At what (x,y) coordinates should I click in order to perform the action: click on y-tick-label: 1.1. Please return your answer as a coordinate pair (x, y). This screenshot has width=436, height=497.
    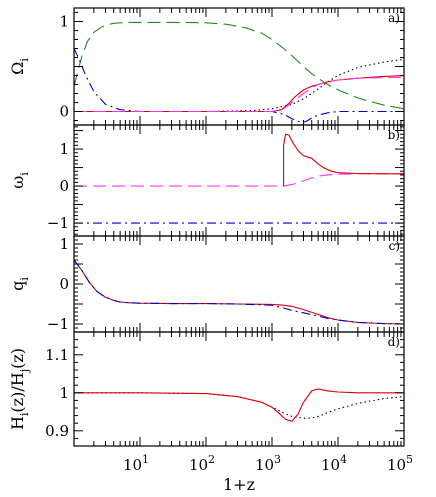
    Looking at the image, I should click on (57, 355).